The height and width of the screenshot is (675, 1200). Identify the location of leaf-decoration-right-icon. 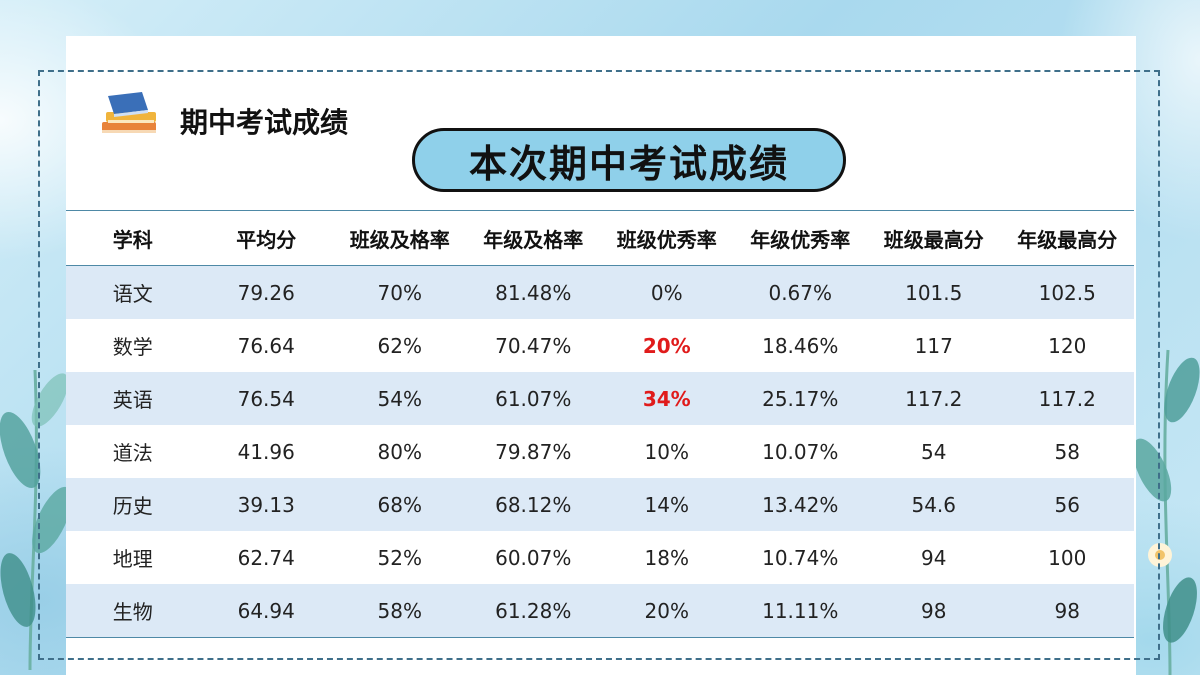
(1166, 512).